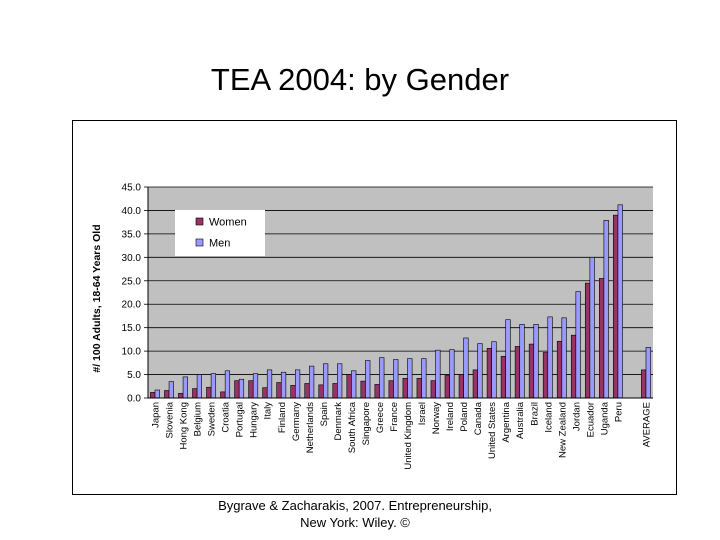  What do you see at coordinates (132, 211) in the screenshot?
I see `y-tick-label: 40.0` at bounding box center [132, 211].